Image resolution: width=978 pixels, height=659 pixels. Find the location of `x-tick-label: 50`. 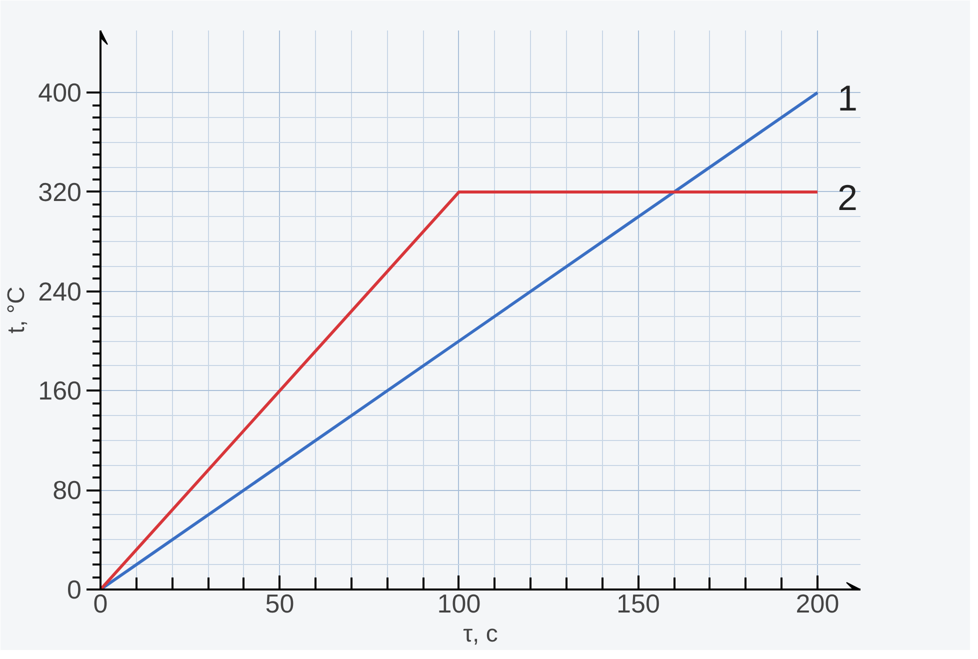

x-tick-label: 50 is located at coordinates (279, 603).